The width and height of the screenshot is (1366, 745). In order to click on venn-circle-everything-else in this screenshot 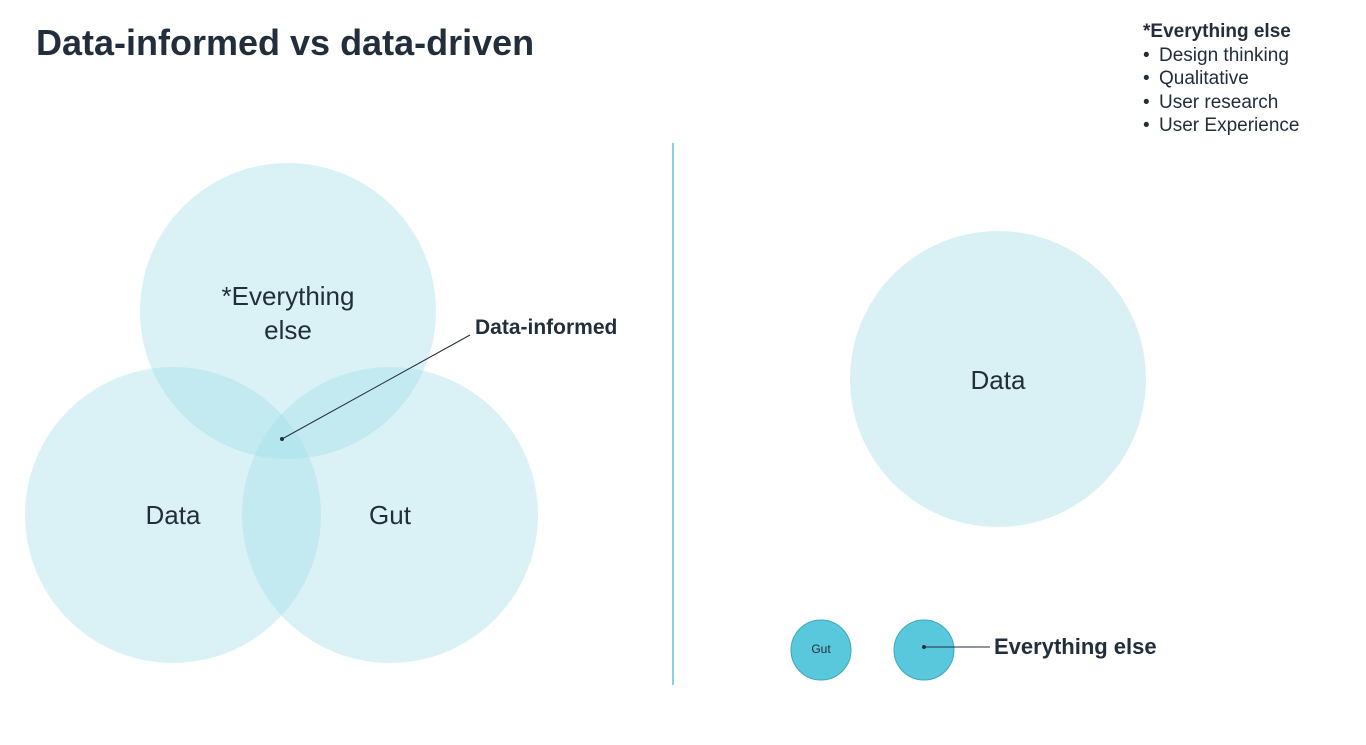, I will do `click(288, 311)`.